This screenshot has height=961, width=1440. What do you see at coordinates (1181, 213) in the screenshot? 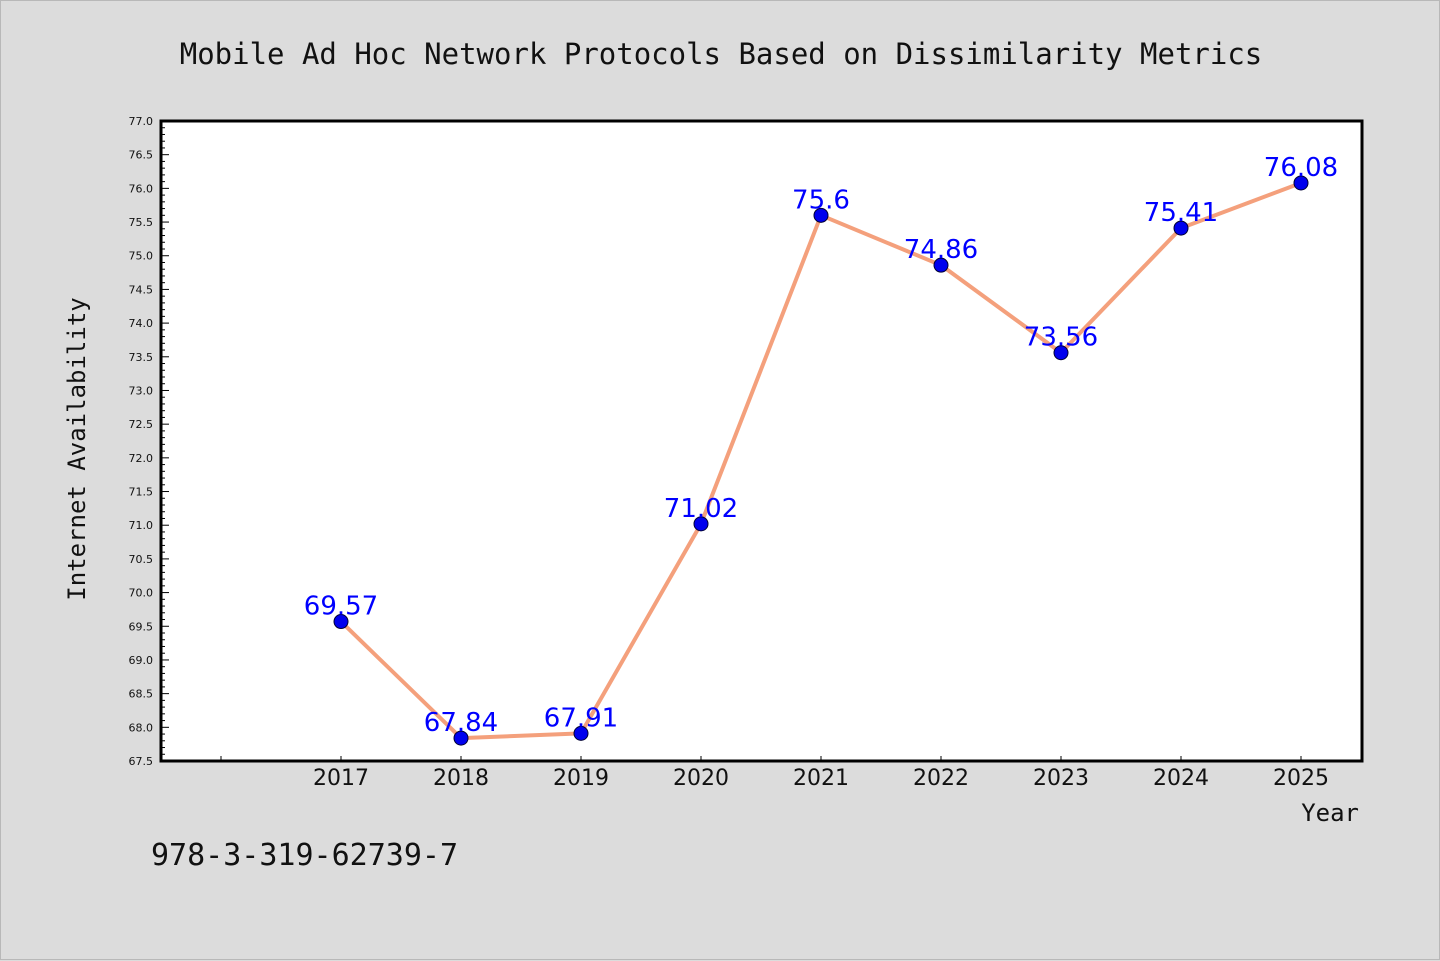
I see `data-label: 75.41` at bounding box center [1181, 213].